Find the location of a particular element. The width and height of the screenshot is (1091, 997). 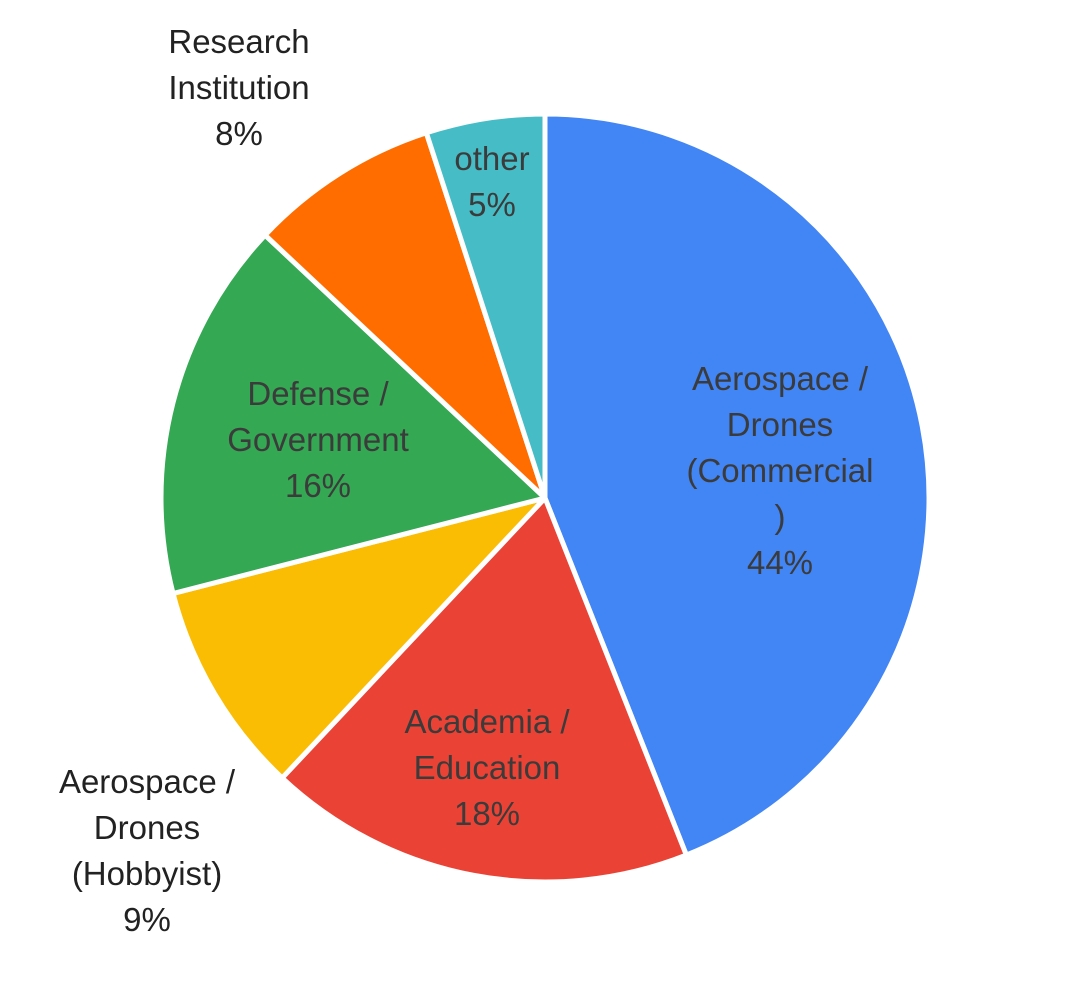

slice-label: Defense / Government 16% is located at coordinates (318, 439).